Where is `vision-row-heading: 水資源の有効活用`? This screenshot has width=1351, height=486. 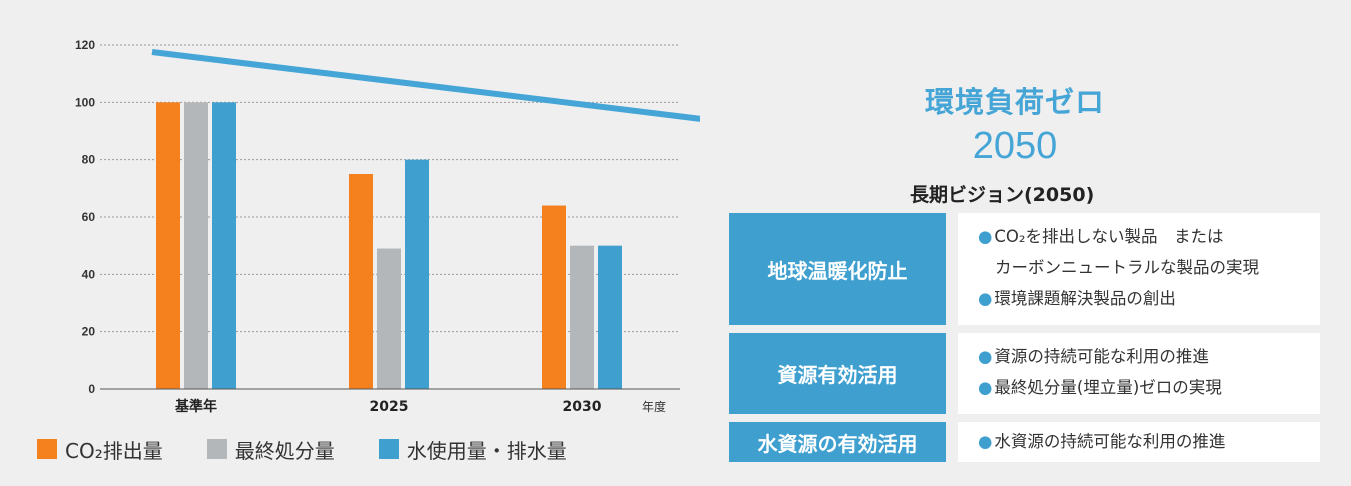
vision-row-heading: 水資源の有効活用 is located at coordinates (837, 442).